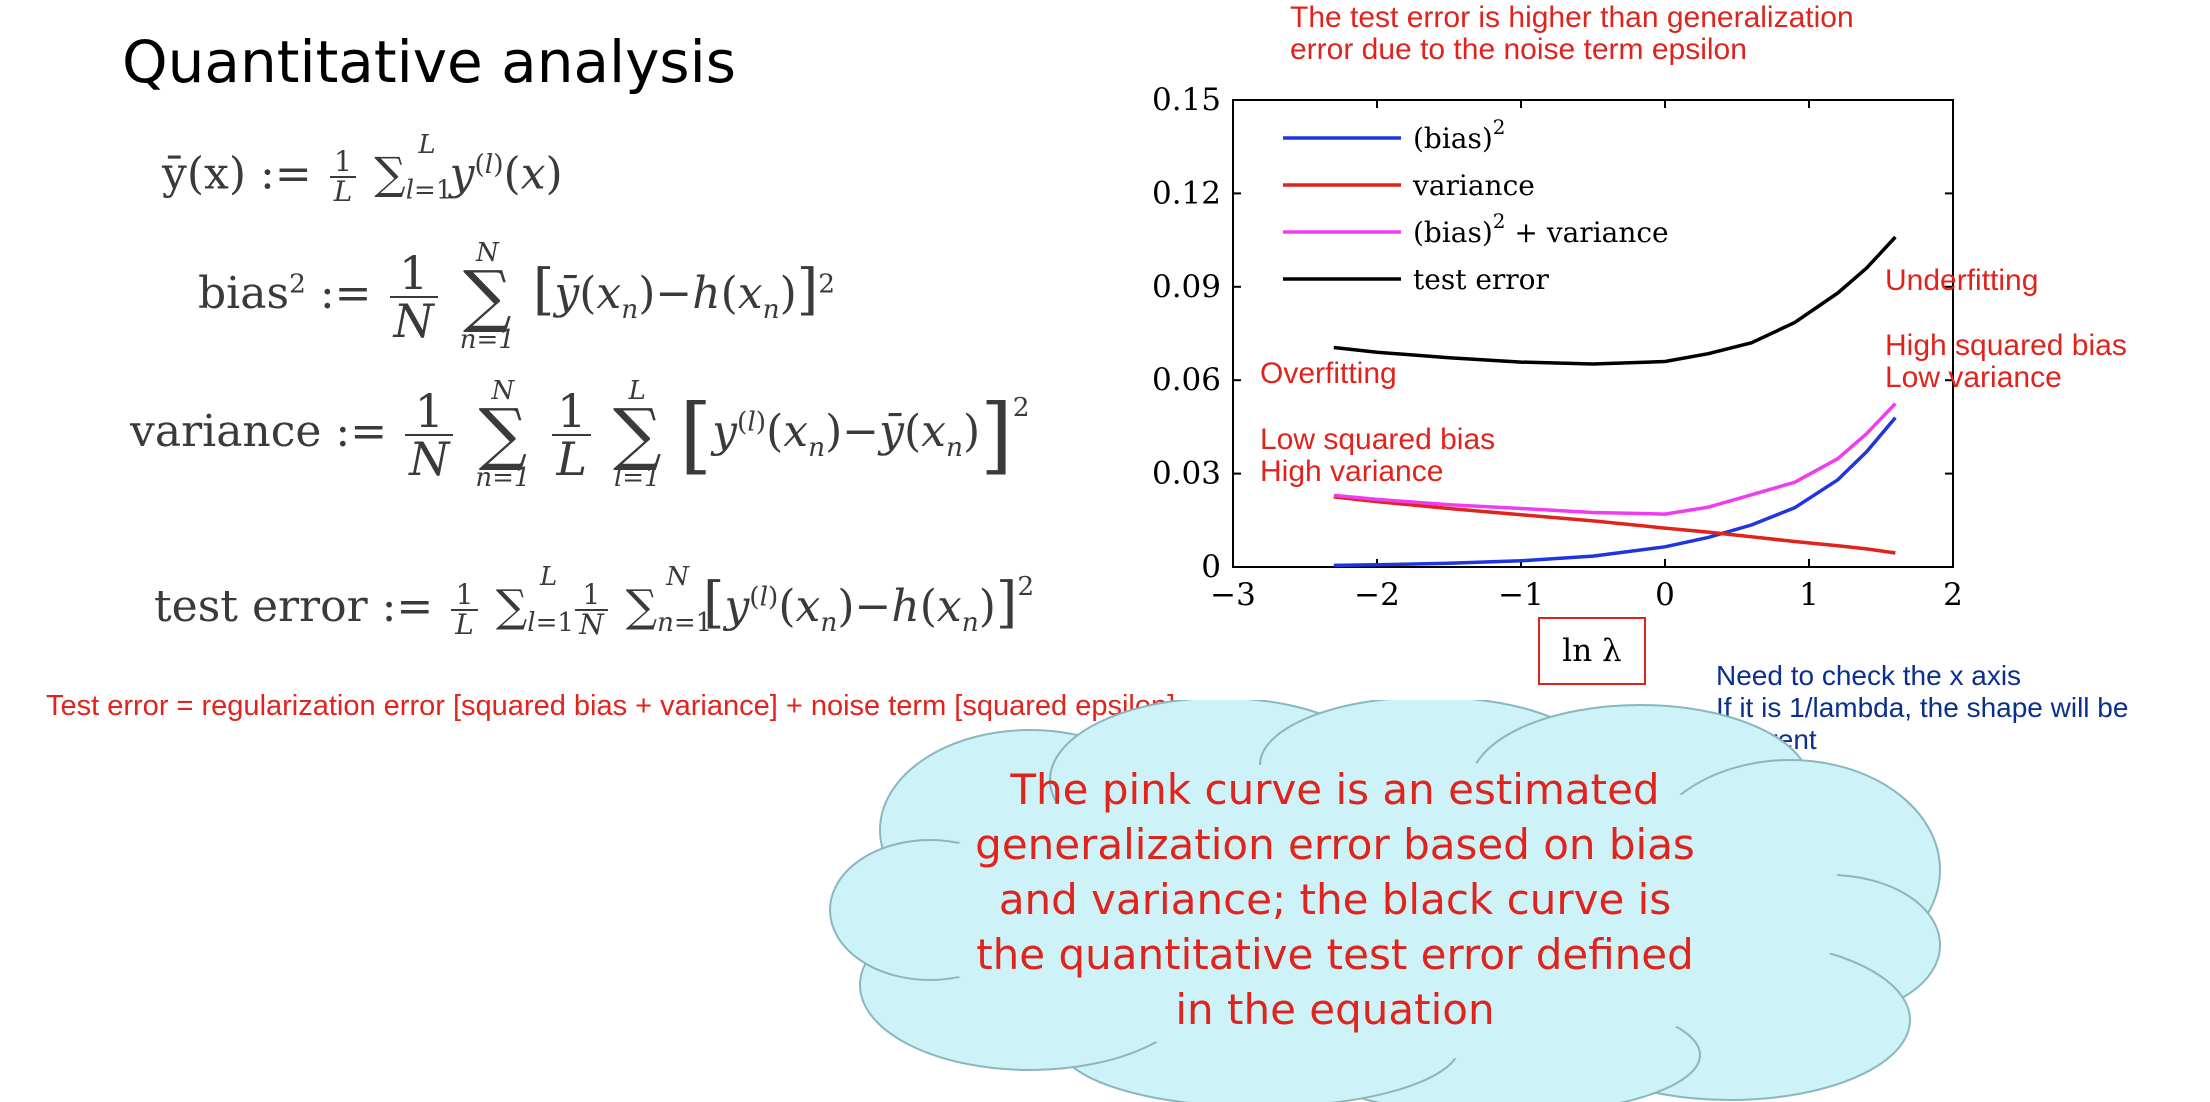 The width and height of the screenshot is (2210, 1102). What do you see at coordinates (237, 174) in the screenshot?
I see `equation-ybar-lhs: ȳ(x) :=` at bounding box center [237, 174].